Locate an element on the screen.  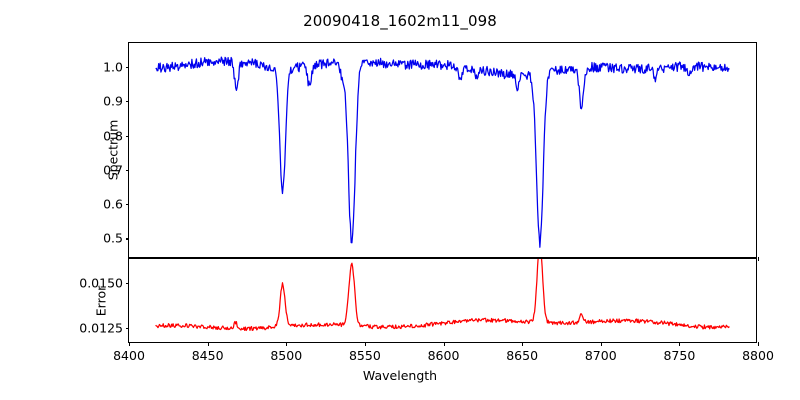
y-tick-label: 0.5 is located at coordinates (113, 238).